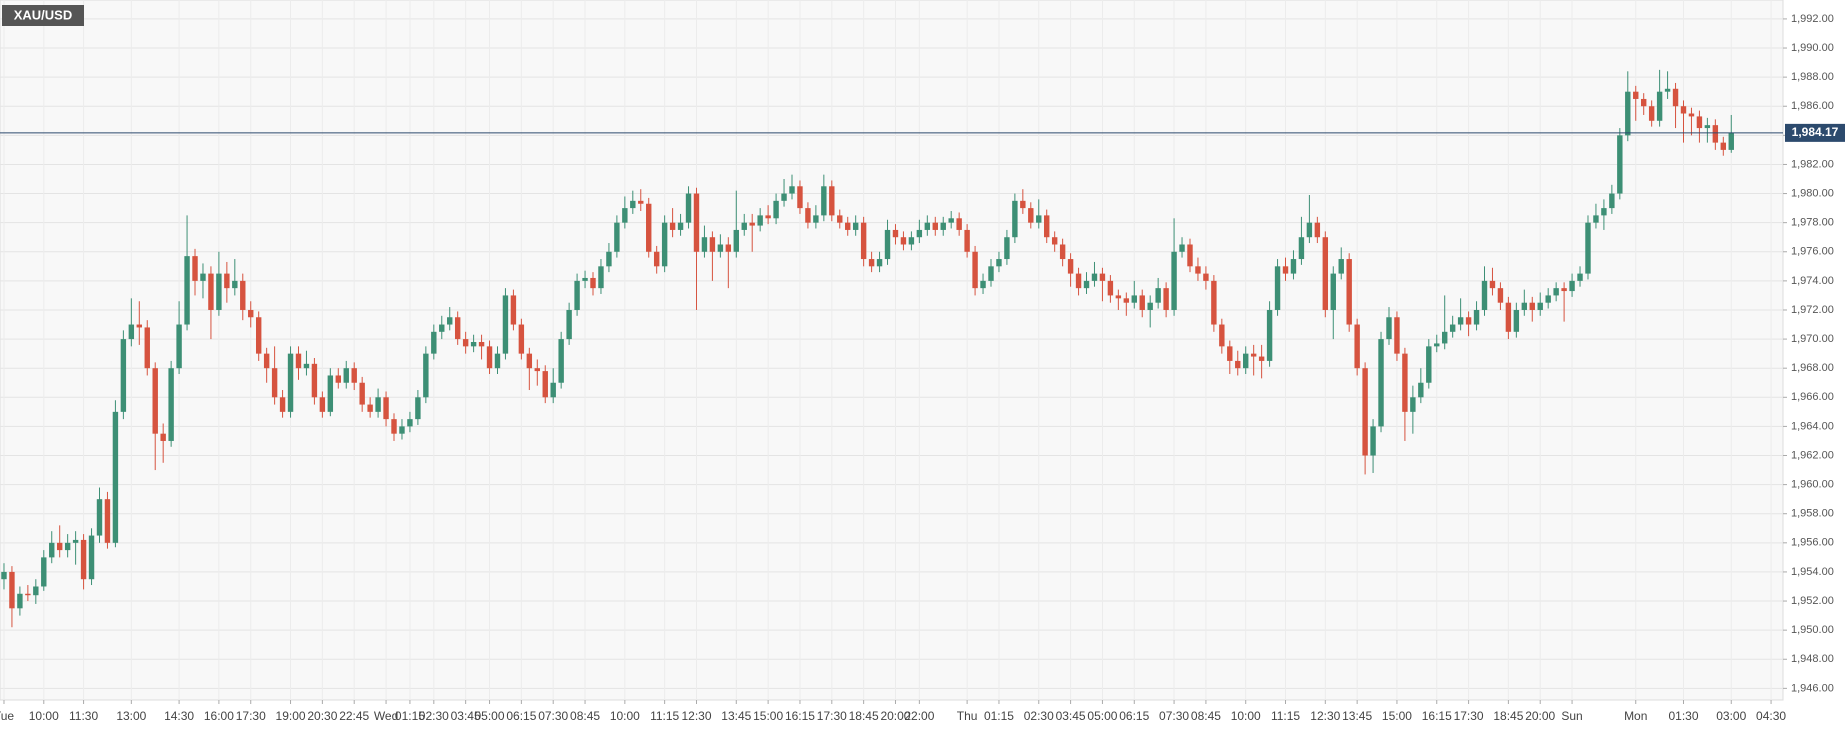 This screenshot has width=1846, height=729. What do you see at coordinates (521, 716) in the screenshot?
I see `x-tick-label: 06:15` at bounding box center [521, 716].